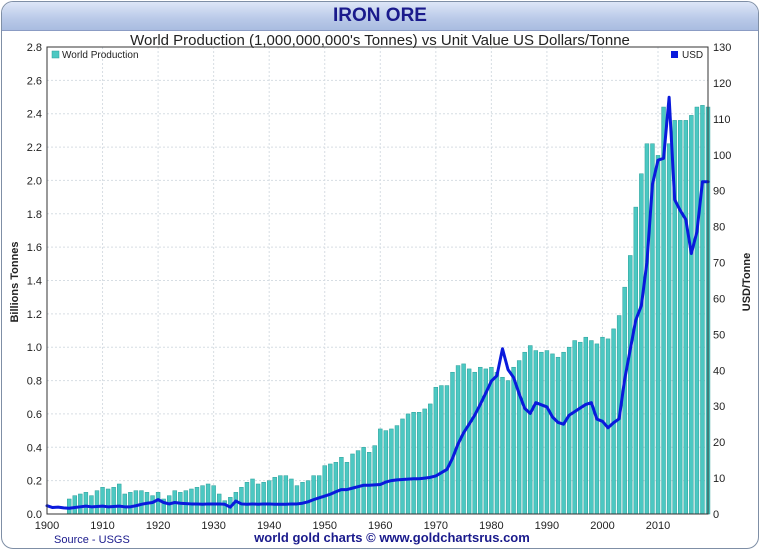  What do you see at coordinates (716, 515) in the screenshot?
I see `y2-tick-label: 0` at bounding box center [716, 515].